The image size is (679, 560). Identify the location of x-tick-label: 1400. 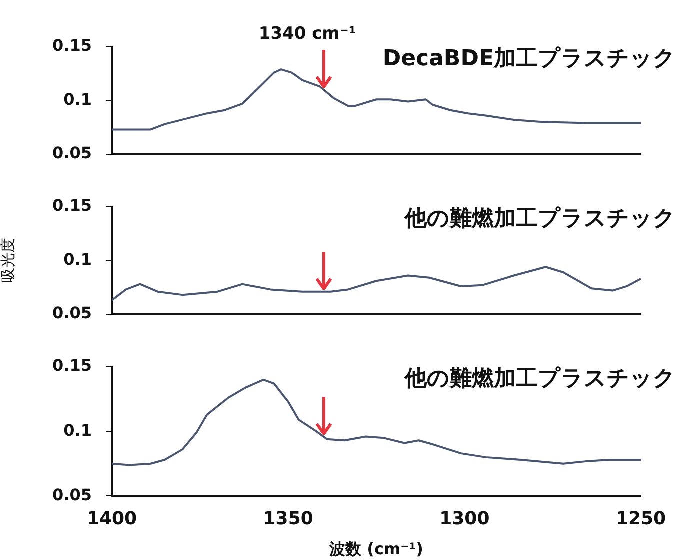
(112, 519).